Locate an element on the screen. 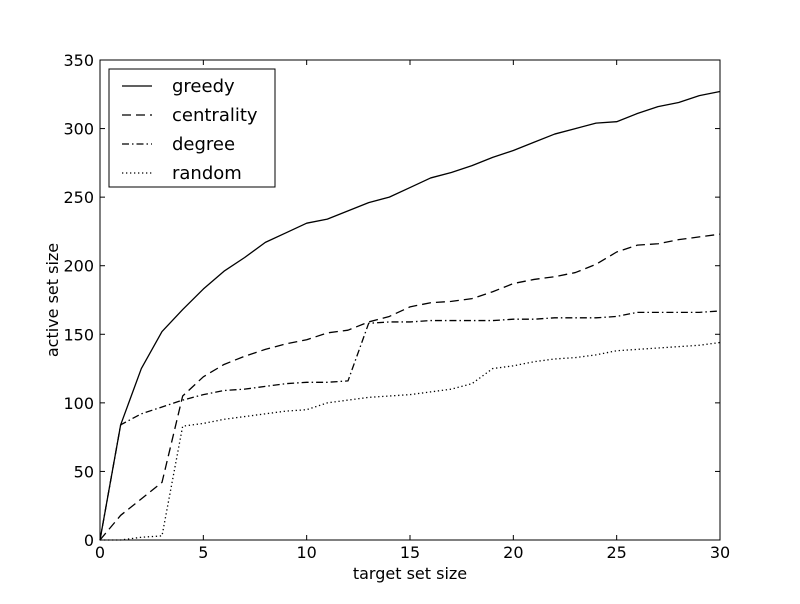 Image resolution: width=800 pixels, height=604 pixels. x-tick-label: 30 is located at coordinates (720, 552).